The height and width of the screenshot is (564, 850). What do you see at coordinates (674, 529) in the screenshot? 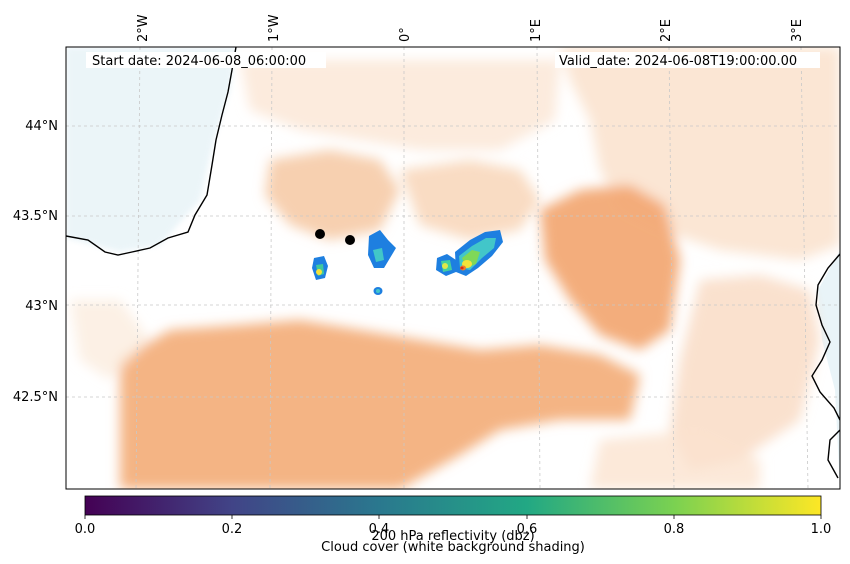
I see `colorbar-tick-label: 0.8` at bounding box center [674, 529].